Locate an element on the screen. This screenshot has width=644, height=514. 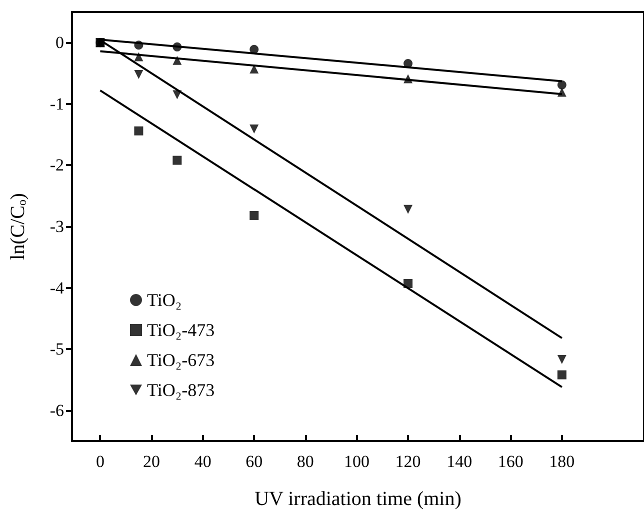
legend-label: TiO₂-473 is located at coordinates (181, 330).